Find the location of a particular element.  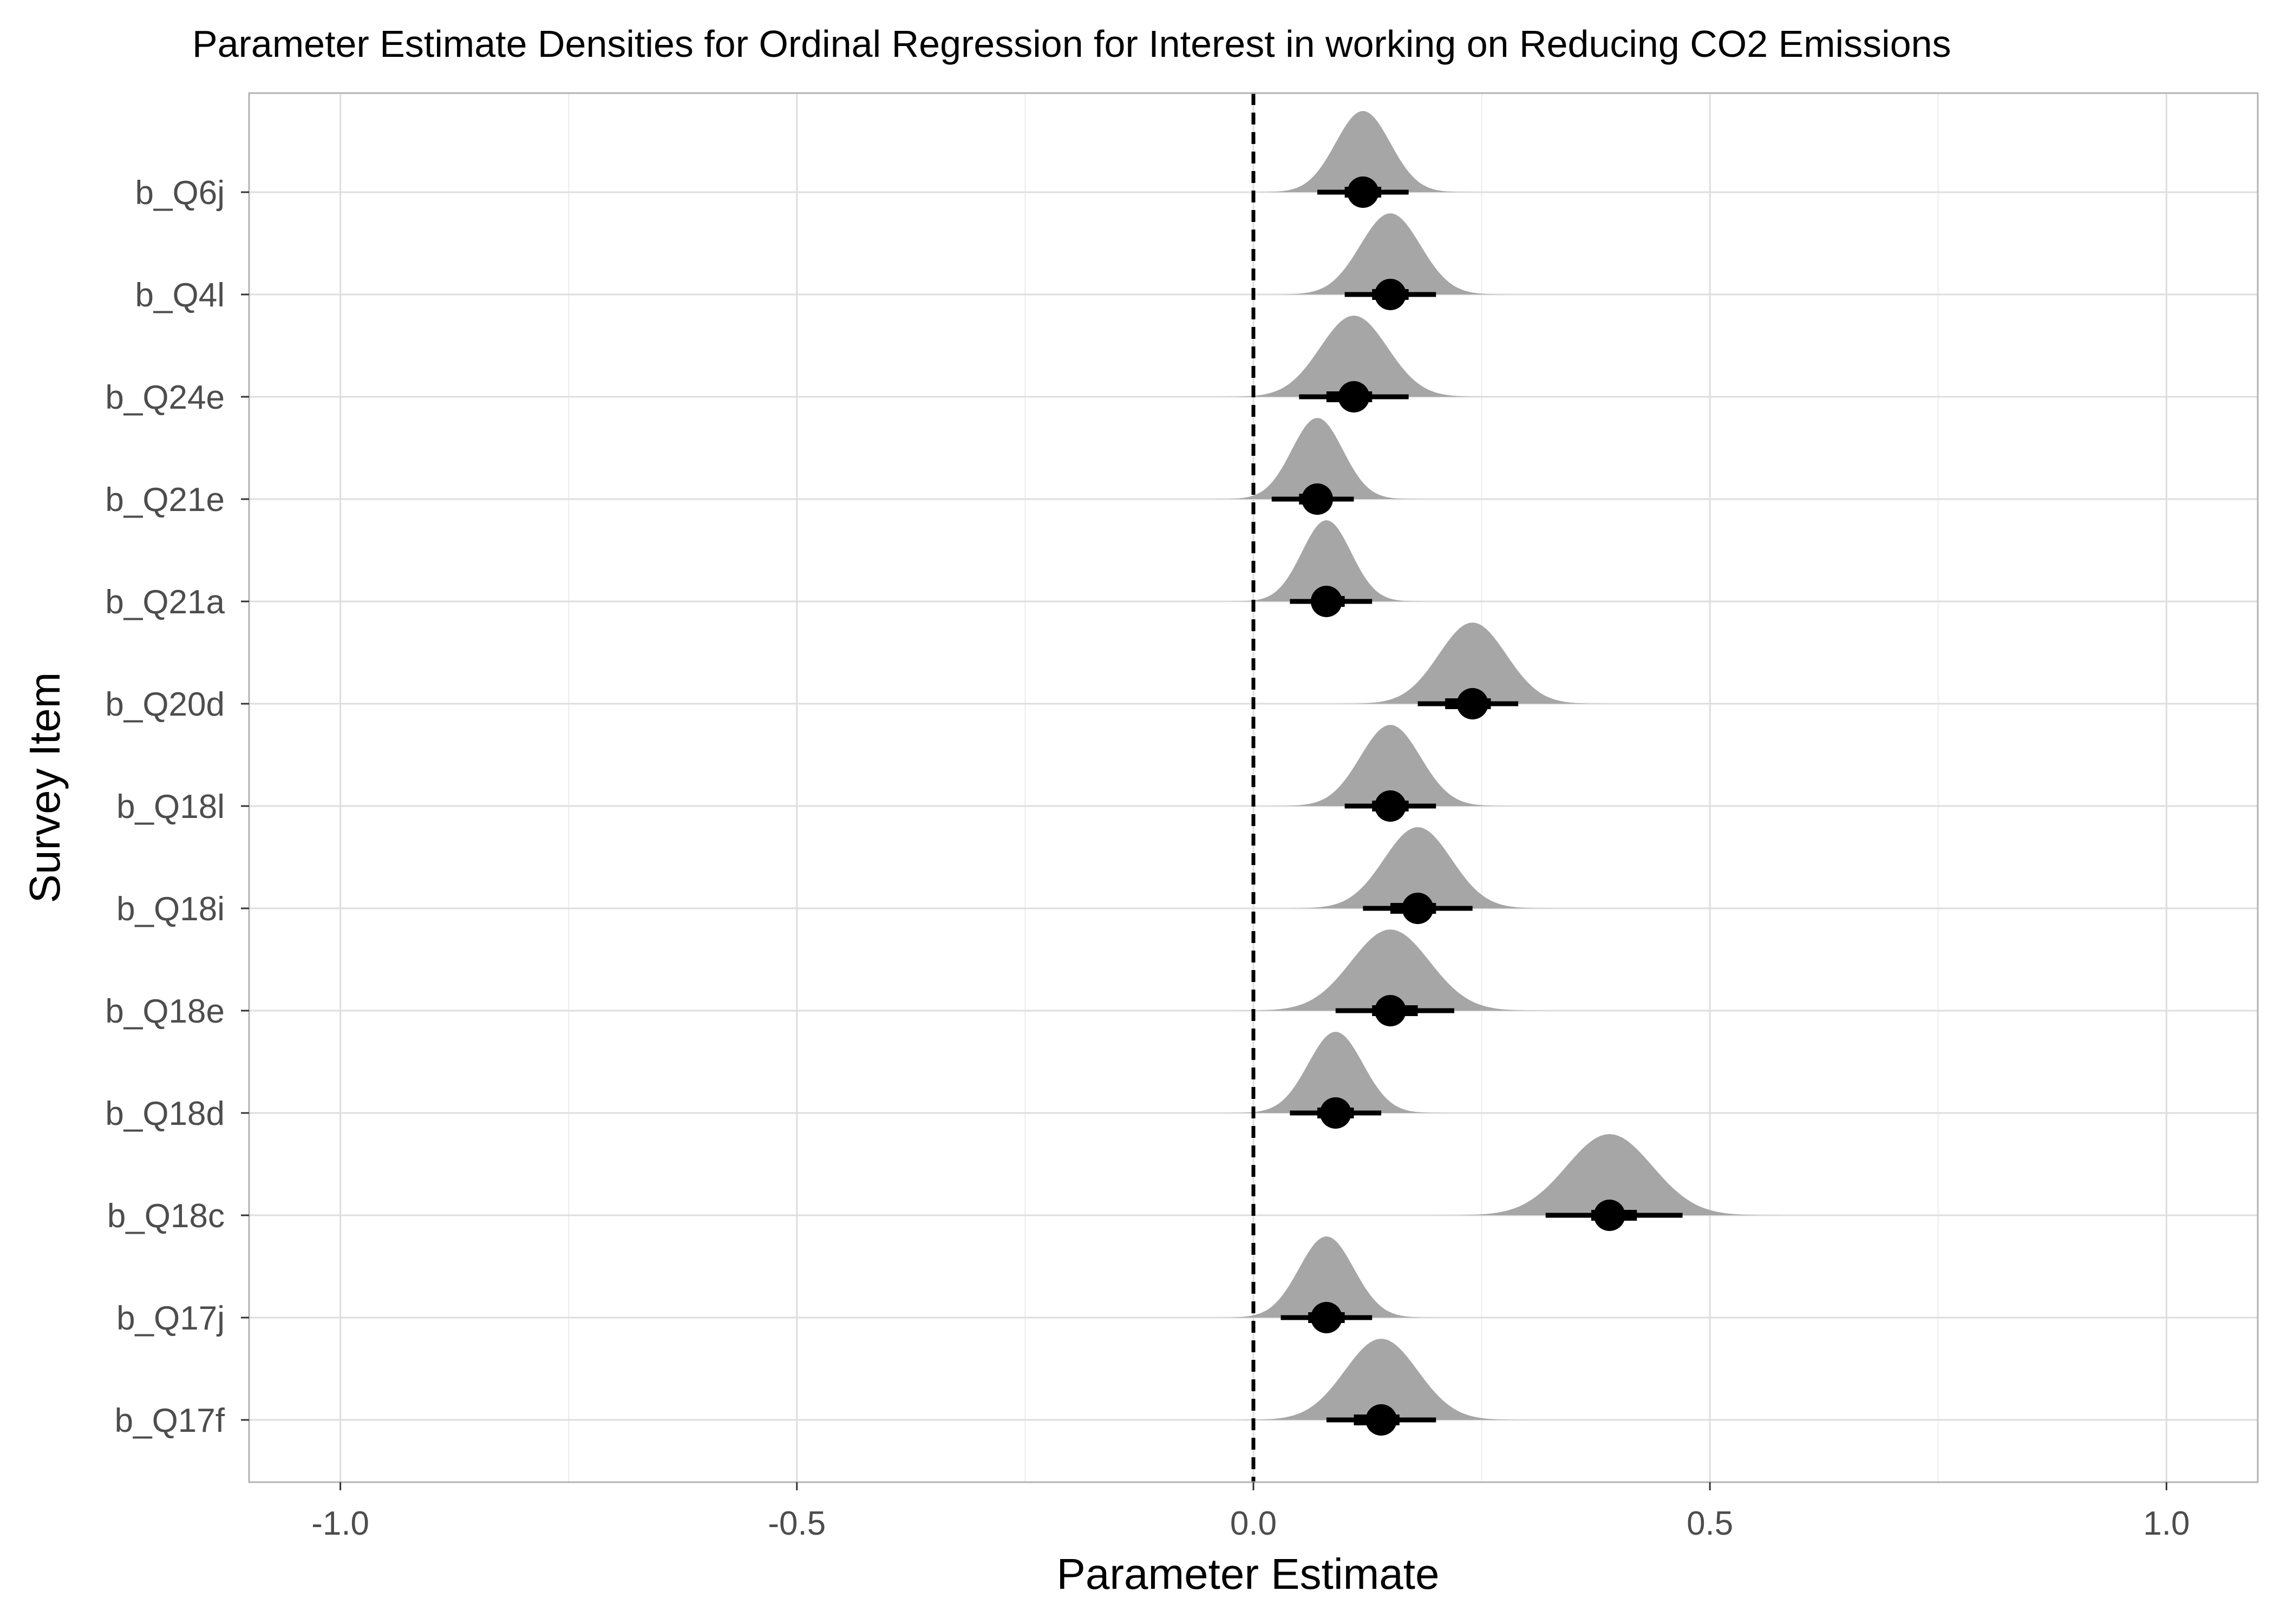

y-tick-label: b_Q4l is located at coordinates (180, 295).